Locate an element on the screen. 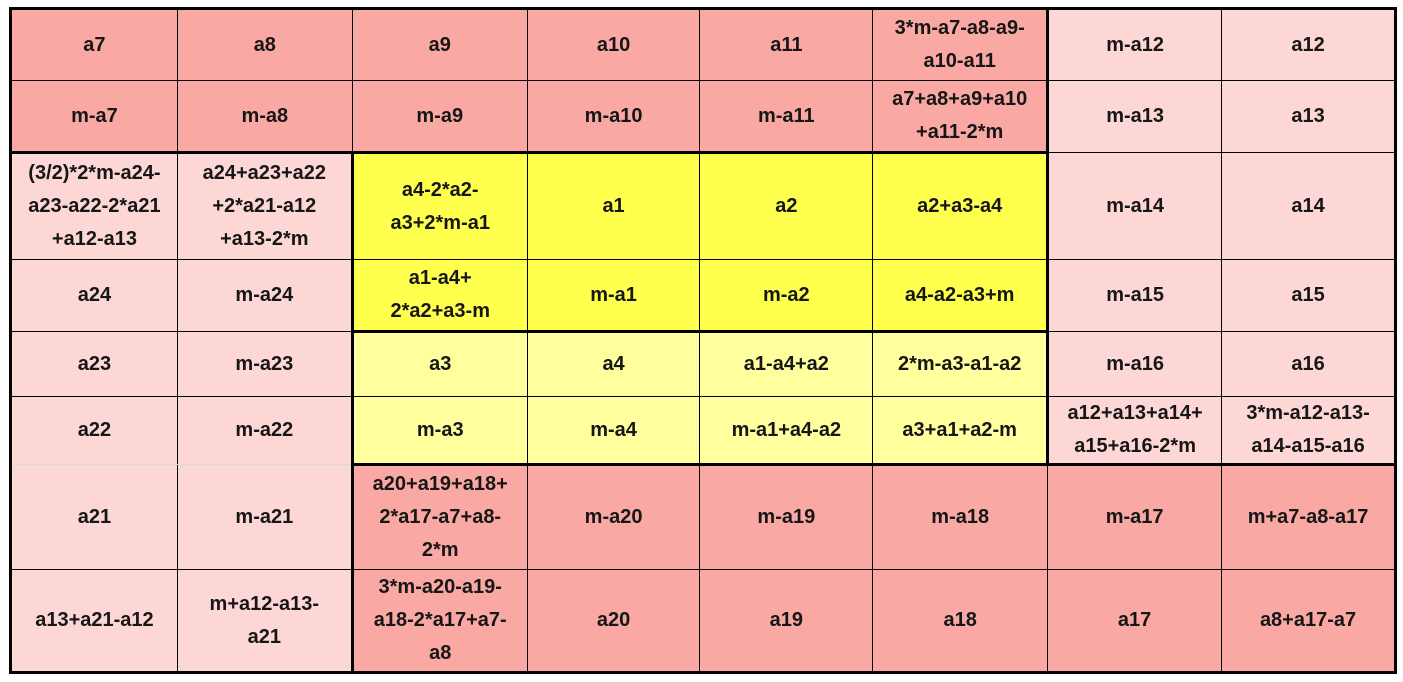 The image size is (1403, 682). table-cell: a17 is located at coordinates (1135, 621).